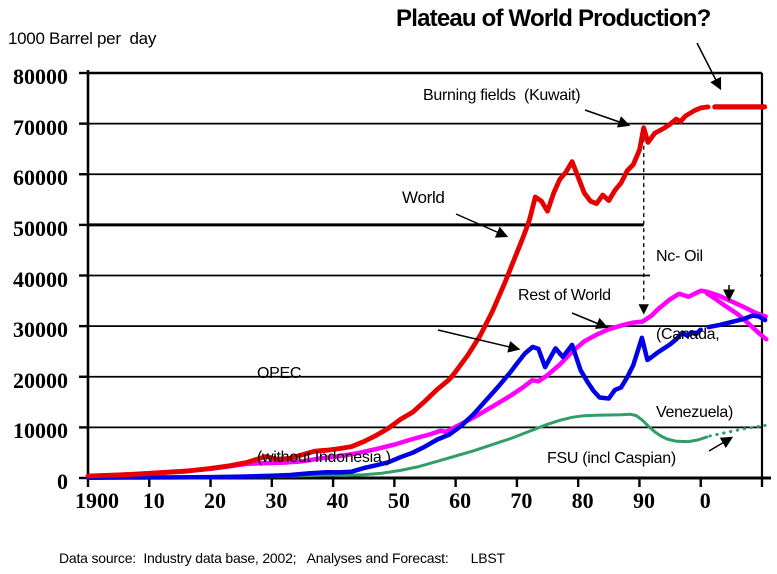 This screenshot has width=777, height=574. I want to click on annotation-nc-oil: Nc- Oil (Canada, Venezuela), so click(705, 305).